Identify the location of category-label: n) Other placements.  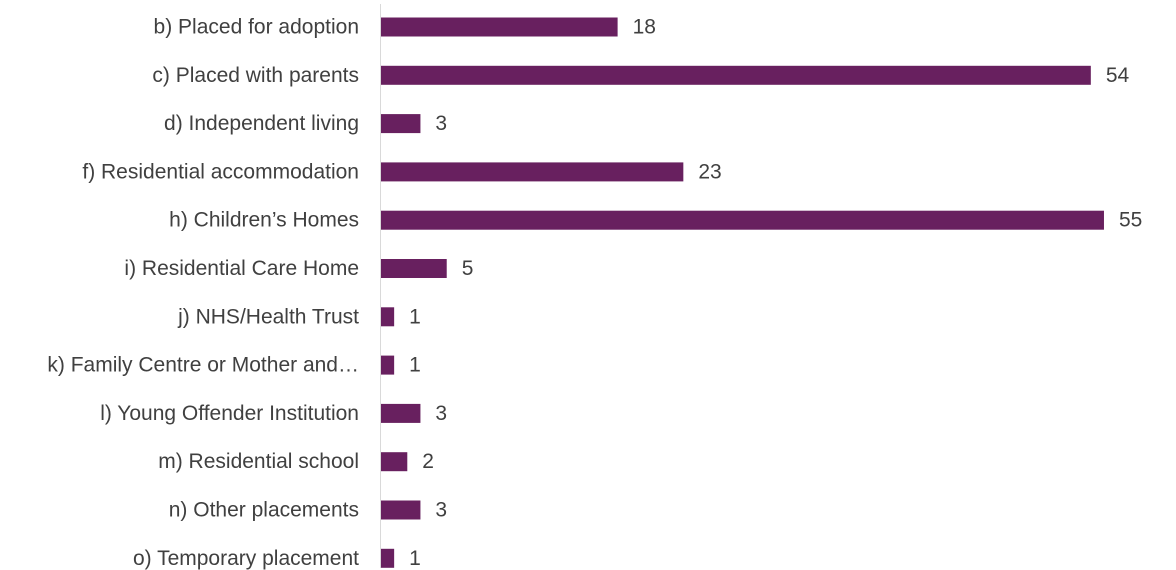
(264, 510).